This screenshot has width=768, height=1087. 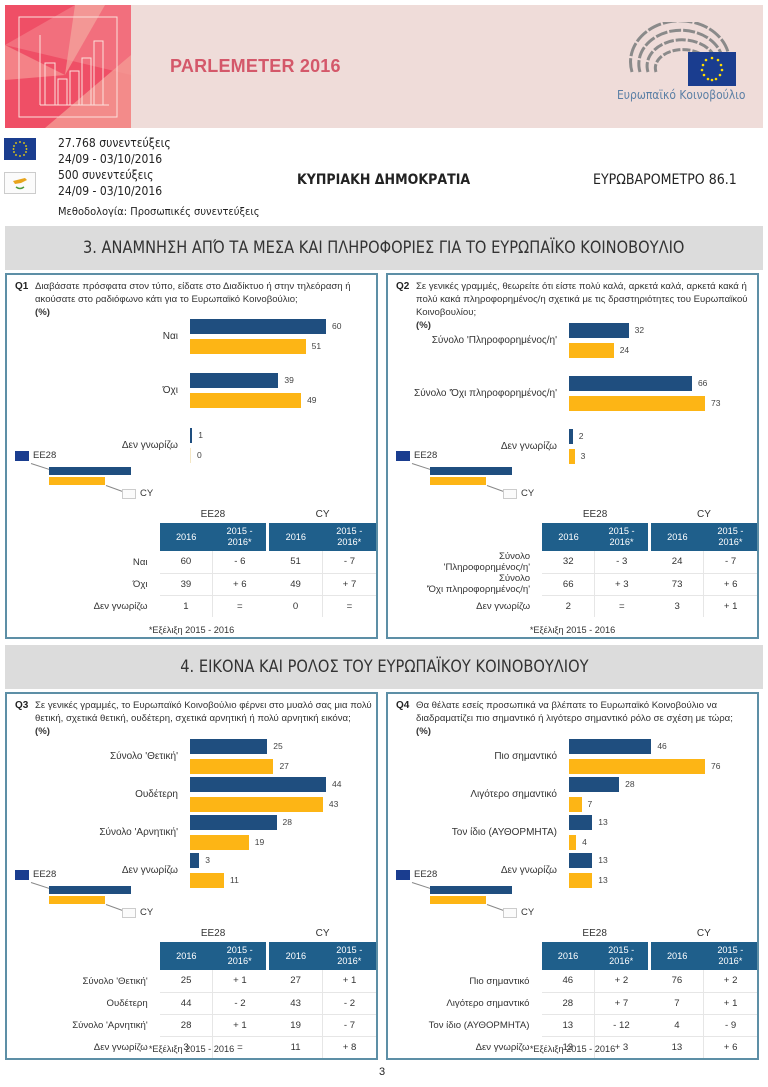 I want to click on table-row: Λιγότερο σημαντικό 28 + 7 7 + 1, so click(x=581, y=1003).